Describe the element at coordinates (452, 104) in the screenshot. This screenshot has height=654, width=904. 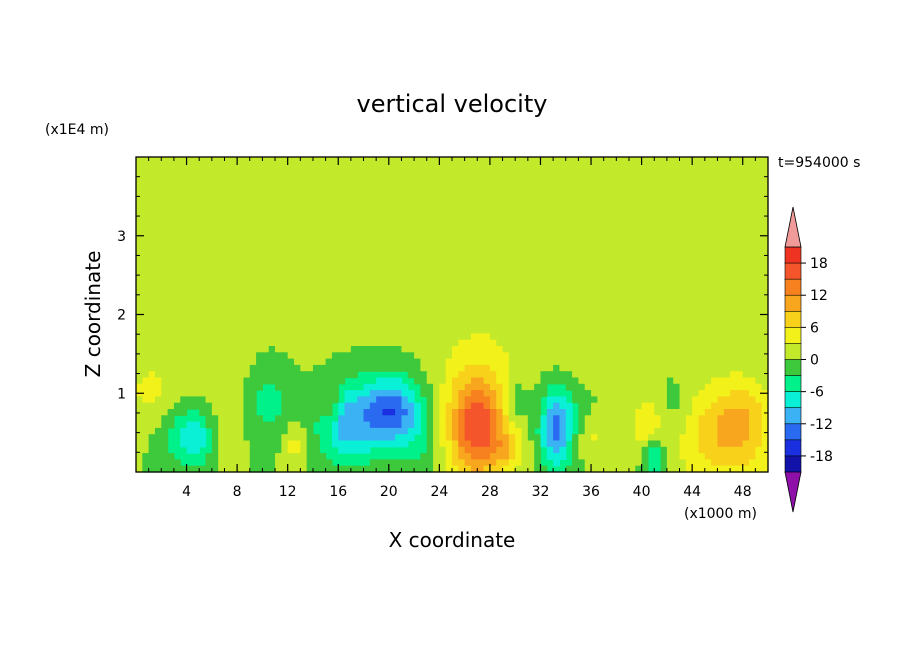
I see `chart-title: vertical velocity` at that location.